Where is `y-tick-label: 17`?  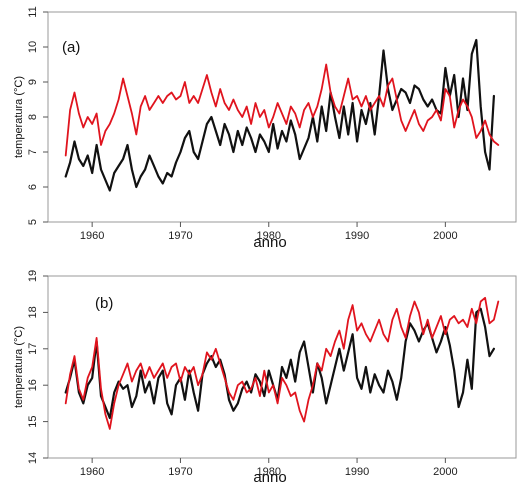
y-tick-label: 17 is located at coordinates (33, 349).